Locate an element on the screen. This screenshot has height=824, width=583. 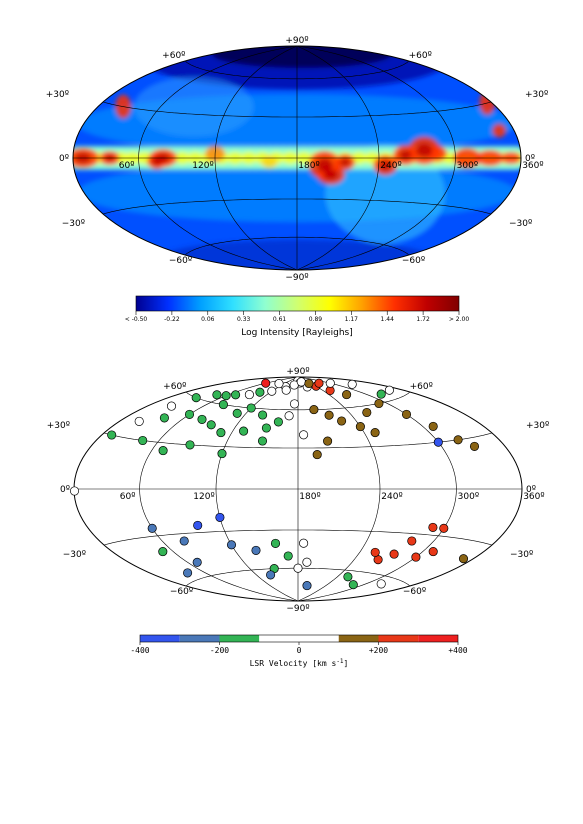
colorbar1-tick-label: 0.61 is located at coordinates (280, 319).